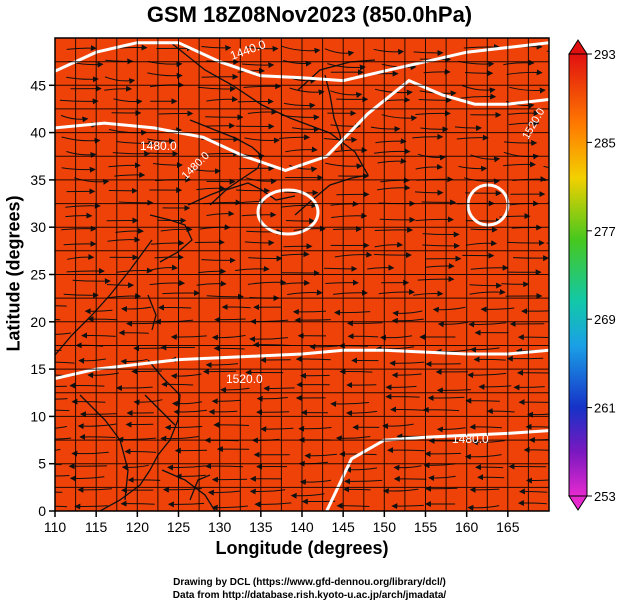 The height and width of the screenshot is (605, 619). What do you see at coordinates (179, 527) in the screenshot?
I see `x-tick-label: 125` at bounding box center [179, 527].